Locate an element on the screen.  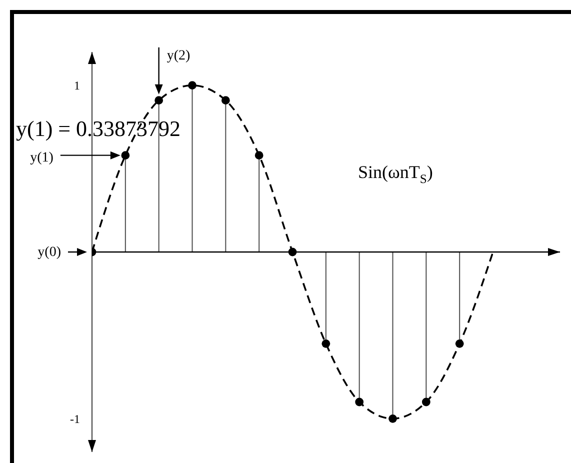
y-tick-label: -1 is located at coordinates (75, 419).